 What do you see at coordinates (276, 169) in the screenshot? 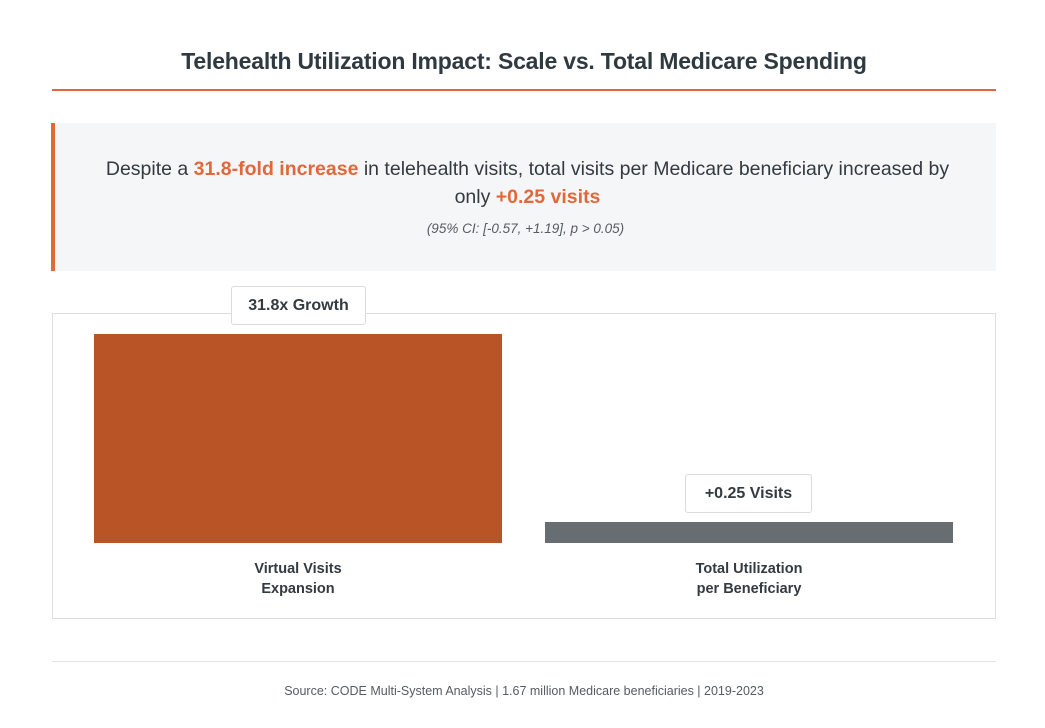
I see `fold-increase-highlight: 31.8-fold increase` at bounding box center [276, 169].